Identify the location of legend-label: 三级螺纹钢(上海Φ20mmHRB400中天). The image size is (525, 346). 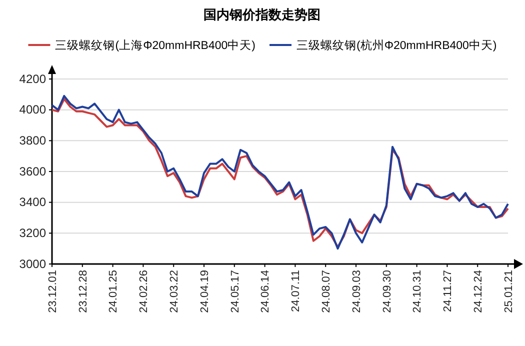
(155, 45).